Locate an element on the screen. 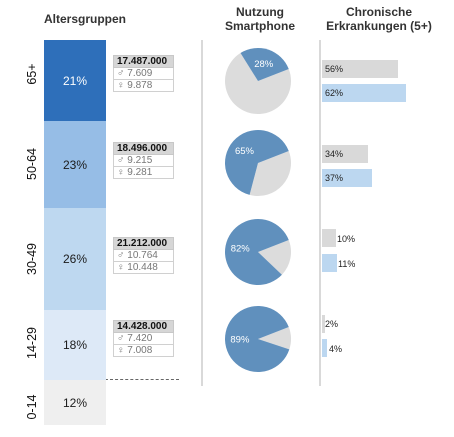 The height and width of the screenshot is (437, 454). pie-rest-65plus is located at coordinates (258, 83).